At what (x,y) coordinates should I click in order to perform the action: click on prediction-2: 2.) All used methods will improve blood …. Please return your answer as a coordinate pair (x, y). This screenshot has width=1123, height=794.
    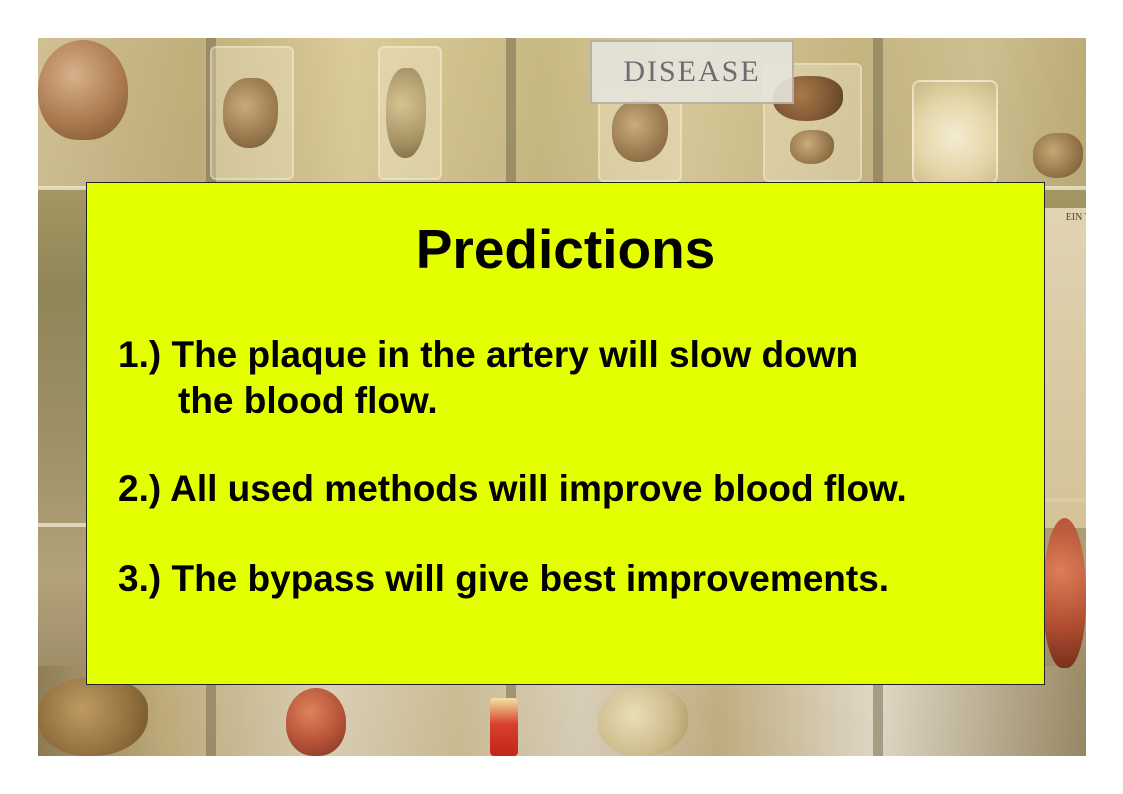
    Looking at the image, I should click on (512, 489).